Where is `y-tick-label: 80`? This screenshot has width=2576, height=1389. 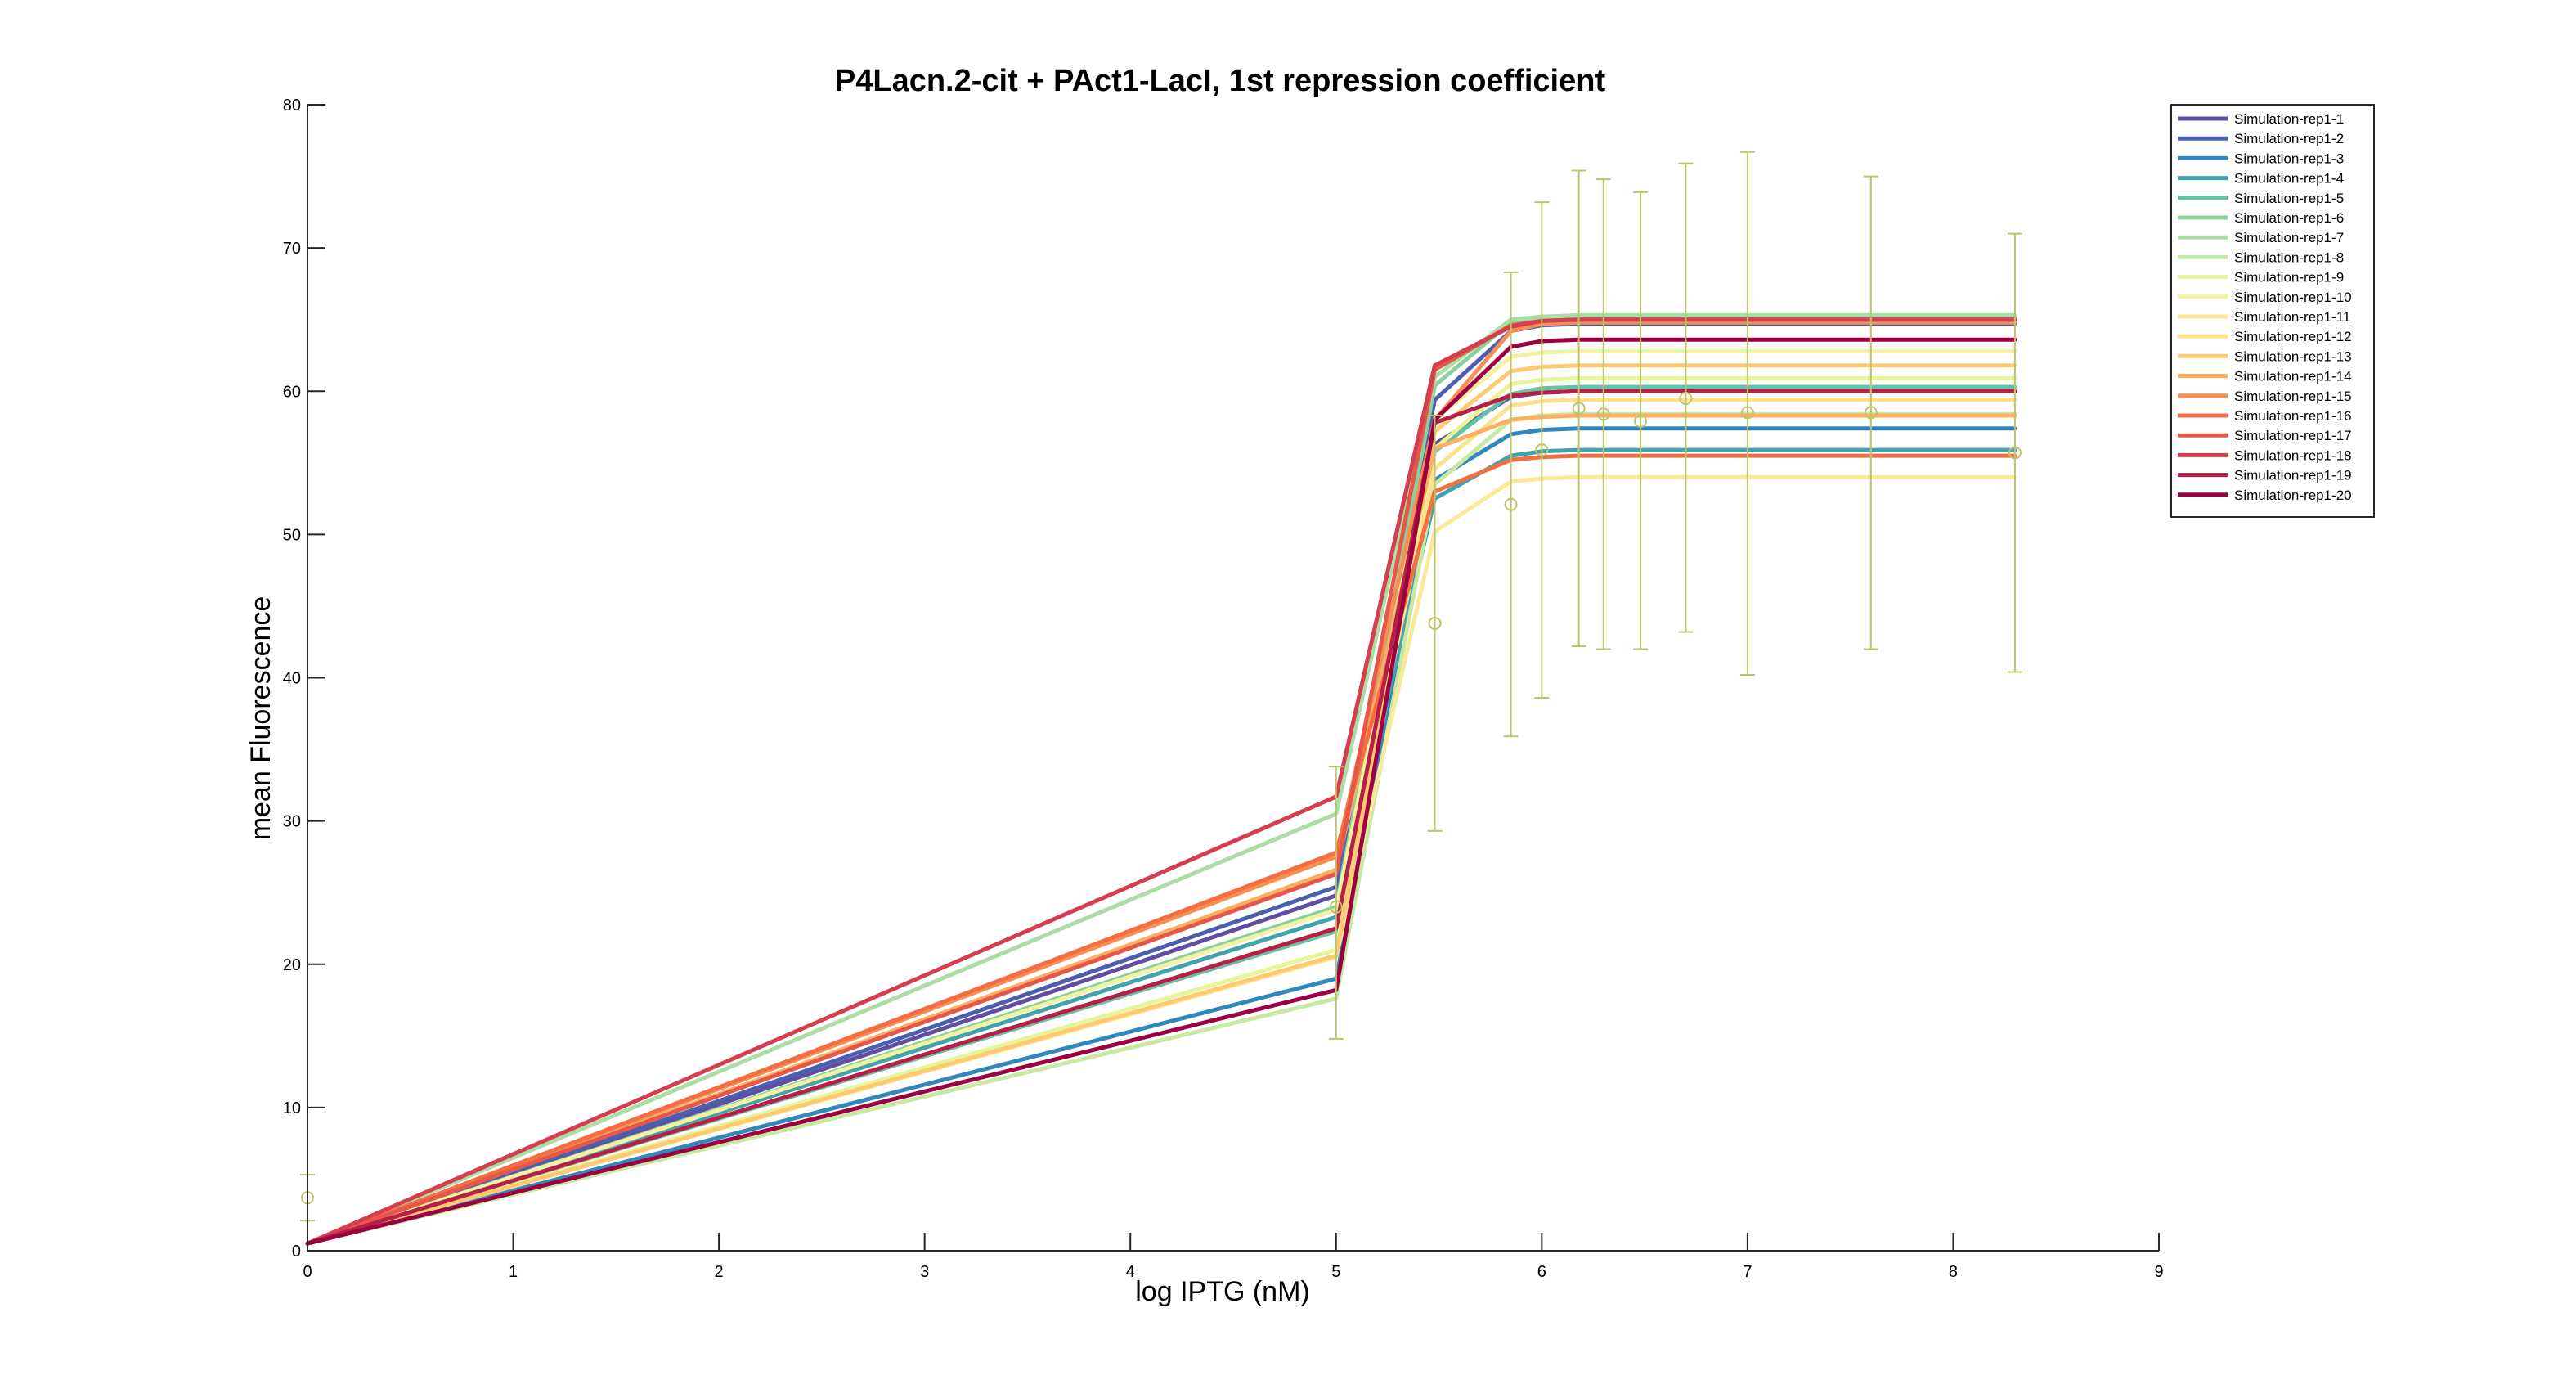
y-tick-label: 80 is located at coordinates (292, 106).